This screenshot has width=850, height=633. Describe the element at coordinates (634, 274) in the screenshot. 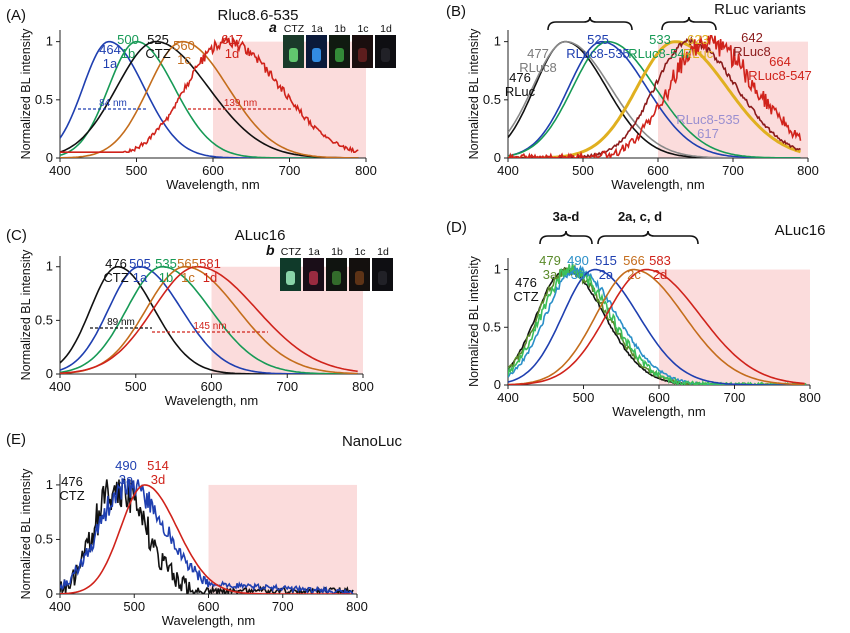

I see `peak-label-bottom: 2c` at that location.